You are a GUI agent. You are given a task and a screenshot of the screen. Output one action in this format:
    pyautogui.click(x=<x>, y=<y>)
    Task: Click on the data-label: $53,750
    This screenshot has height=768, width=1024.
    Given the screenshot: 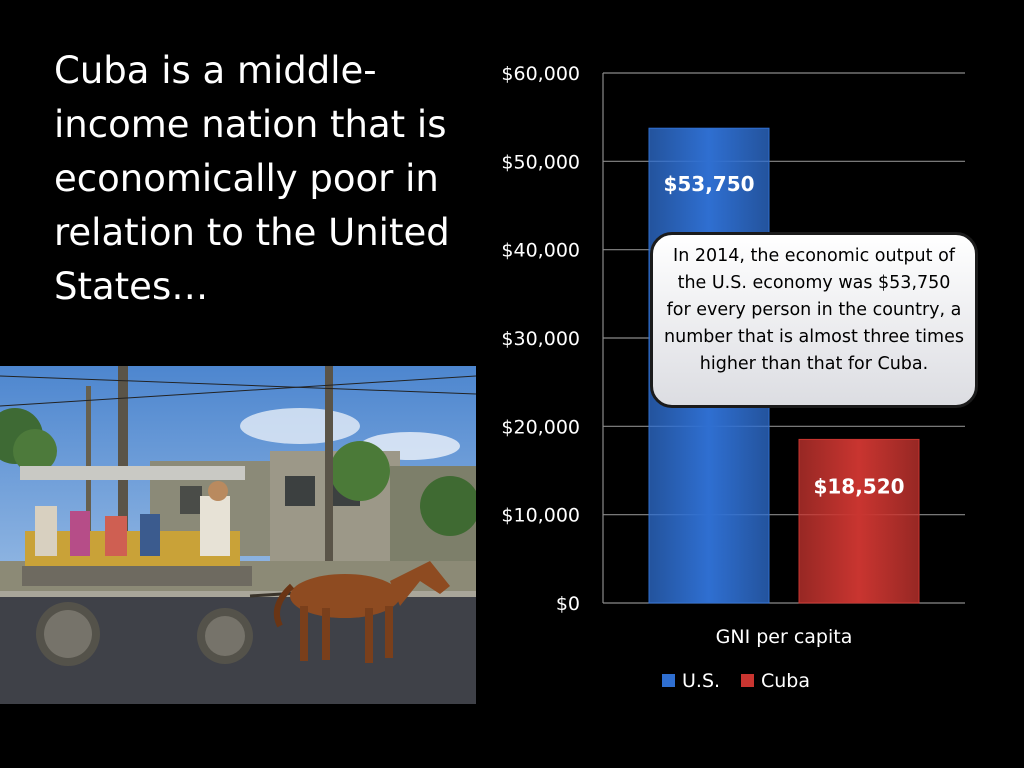 What is the action you would take?
    pyautogui.click(x=708, y=184)
    